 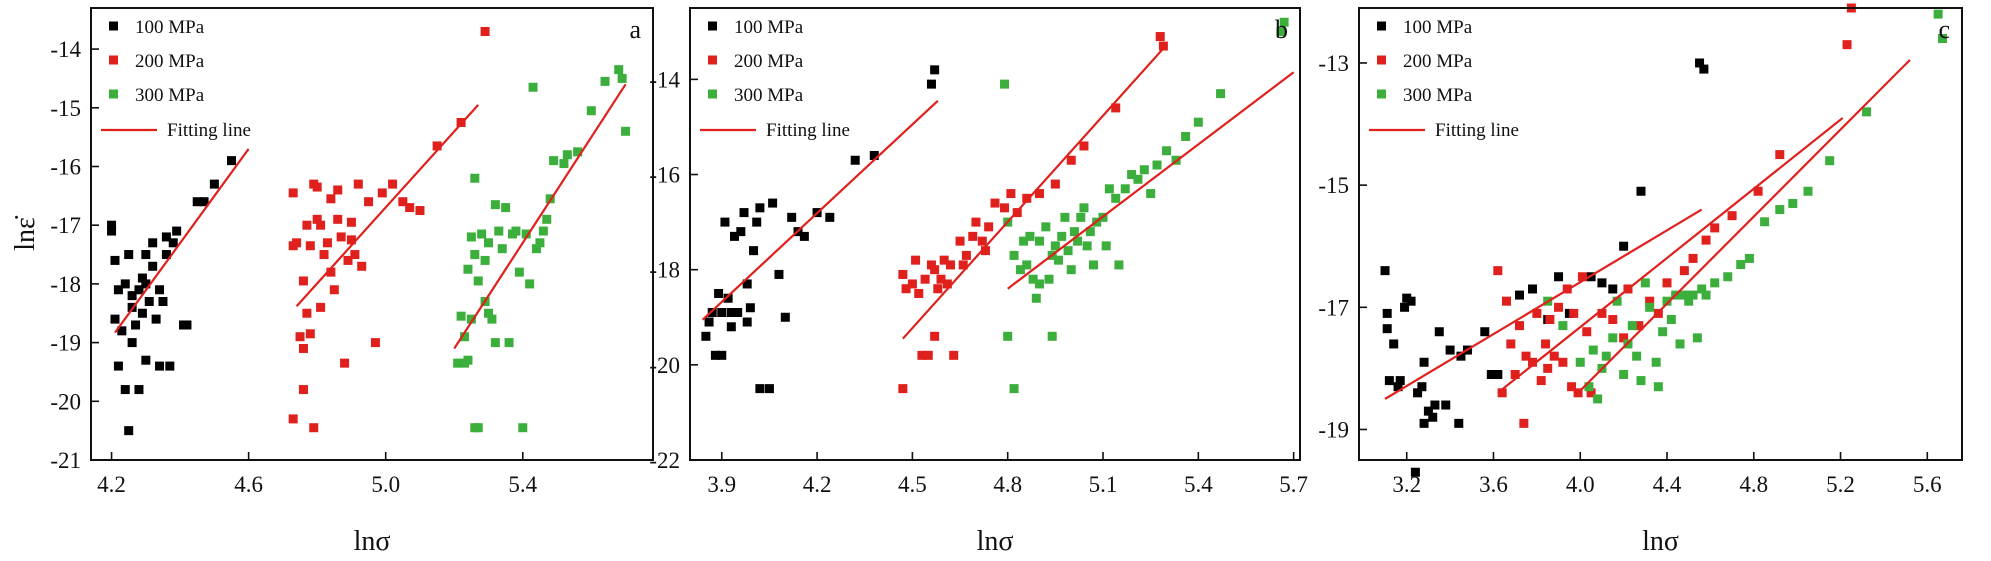 What do you see at coordinates (1406, 484) in the screenshot?
I see `x-tick-label: 3.2` at bounding box center [1406, 484].